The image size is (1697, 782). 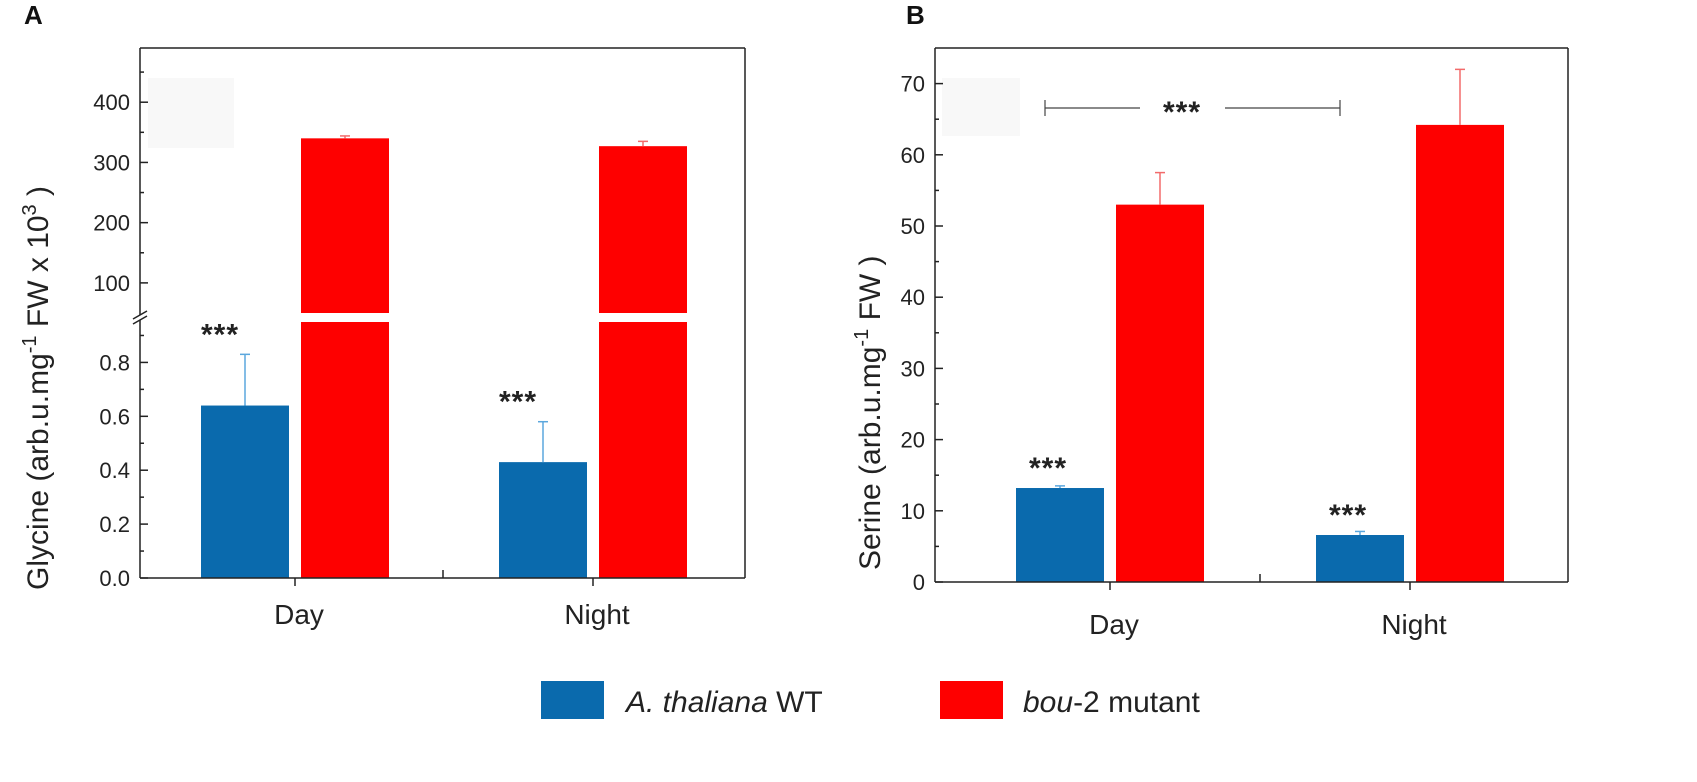 What do you see at coordinates (913, 297) in the screenshot?
I see `panel-b-y-tick-label: 40` at bounding box center [913, 297].